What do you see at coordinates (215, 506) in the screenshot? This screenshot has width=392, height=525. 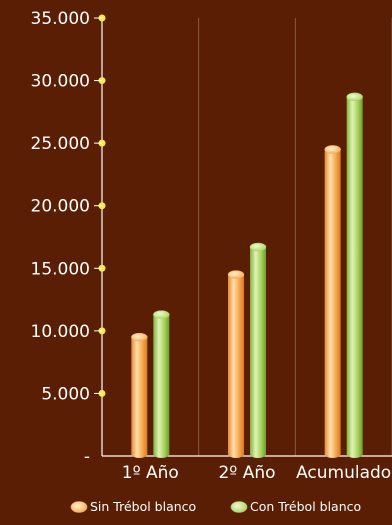 I see `legend: Sin Trébol blanco Con Trébol blanco` at bounding box center [215, 506].